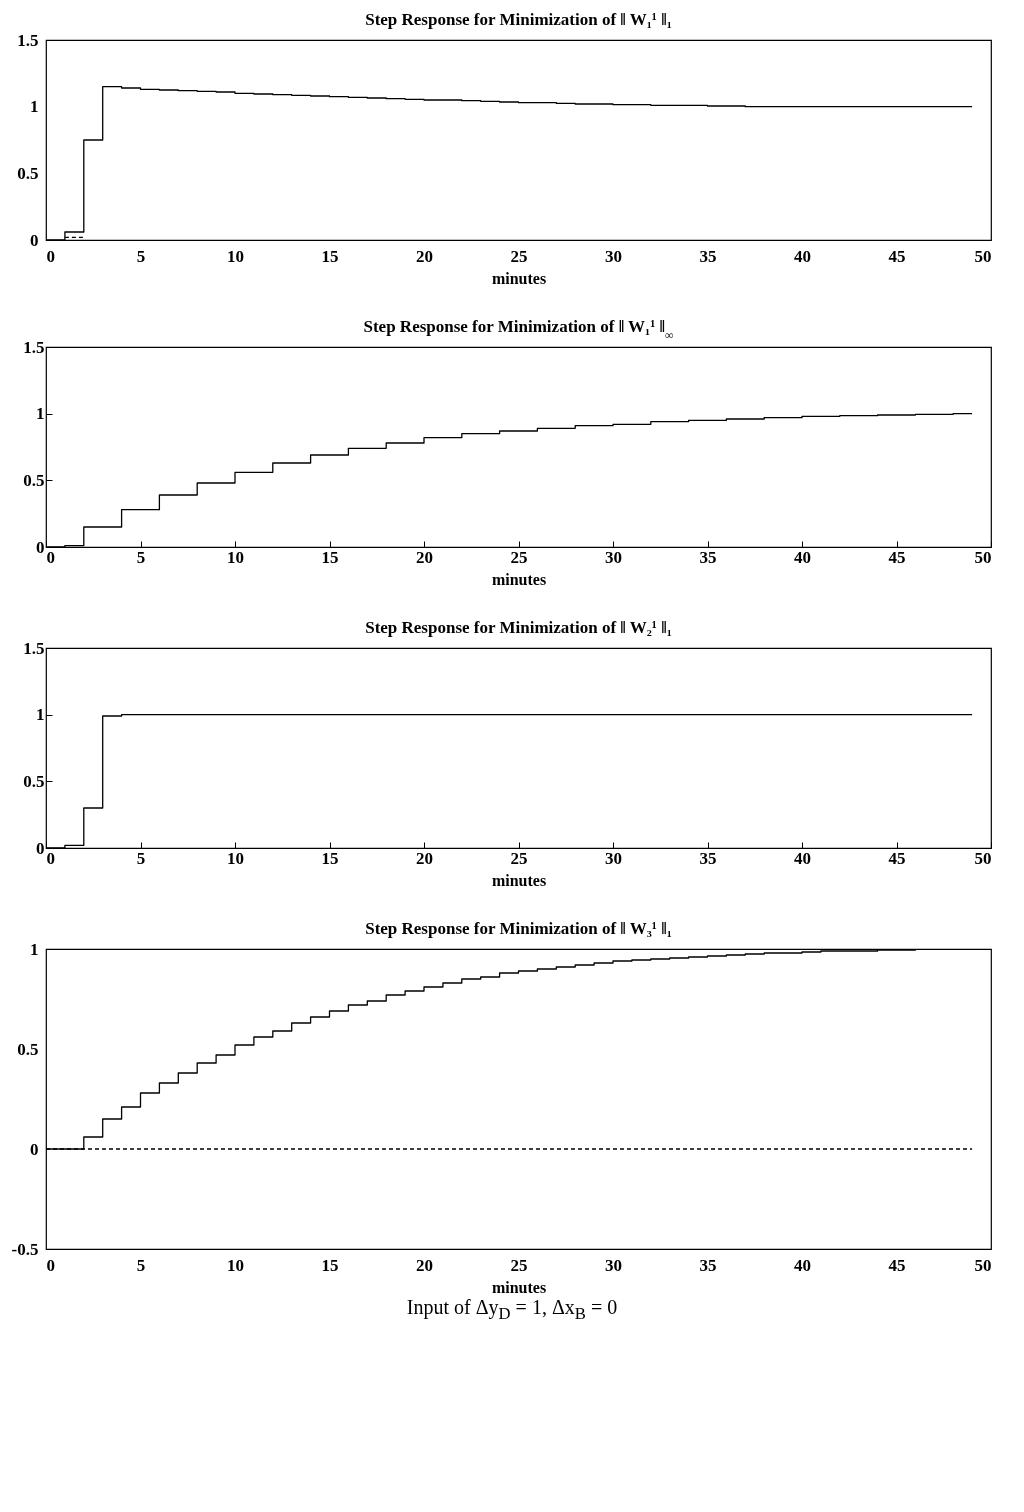 The image size is (1024, 1512). I want to click on chart-title: Step Response for Minimization of ‖ W₃¹ ‖₁, so click(518, 928).